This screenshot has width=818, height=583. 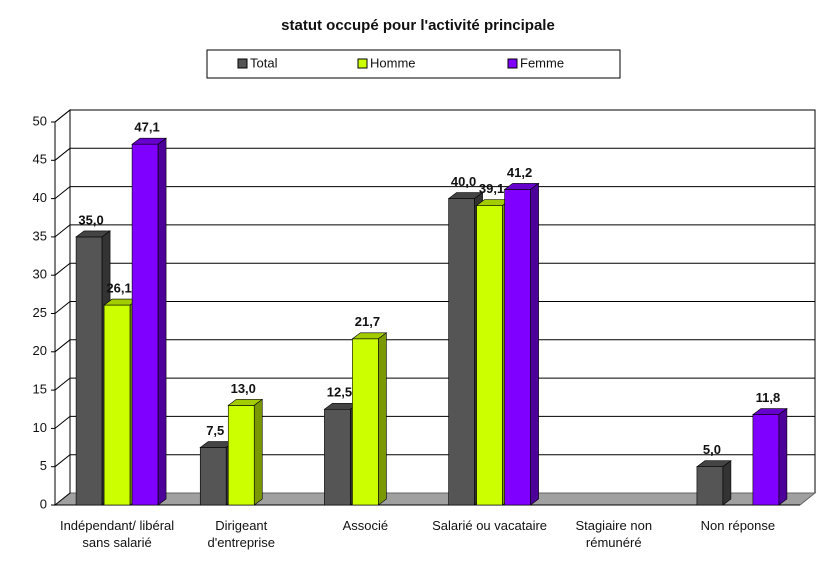 I want to click on legend-label: Femme, so click(x=542, y=62).